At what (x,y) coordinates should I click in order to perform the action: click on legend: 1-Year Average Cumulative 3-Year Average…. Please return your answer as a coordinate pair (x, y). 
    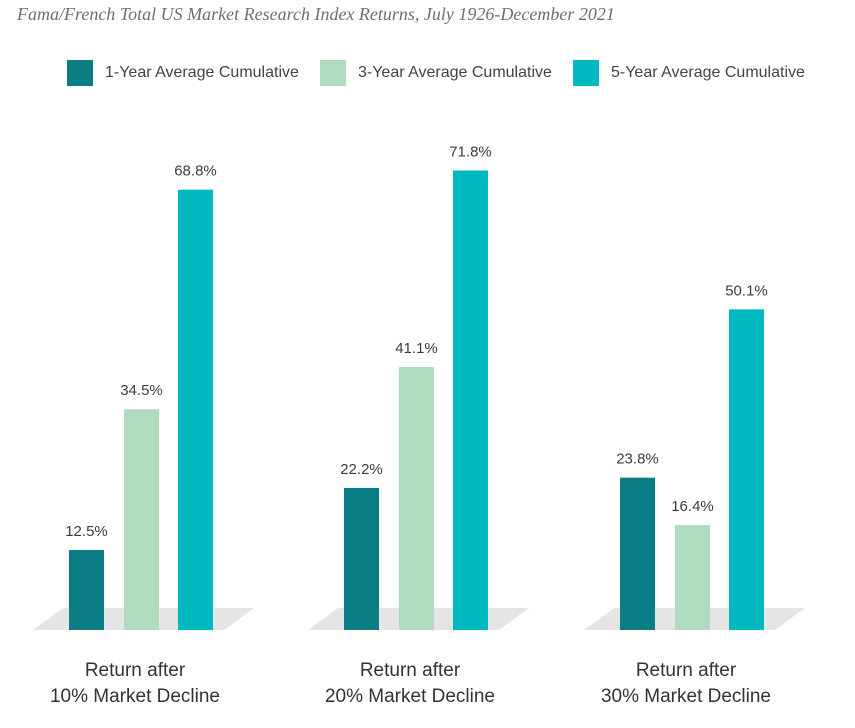
    Looking at the image, I should click on (427, 73).